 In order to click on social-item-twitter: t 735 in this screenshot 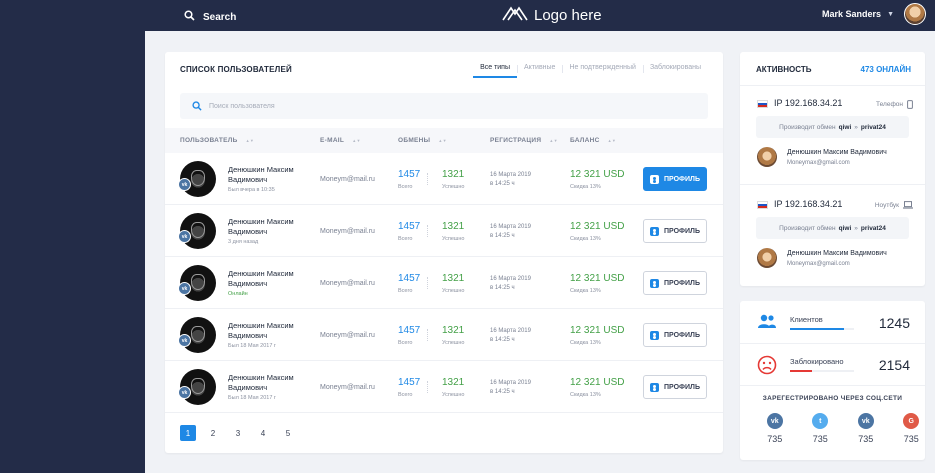, I will do `click(821, 428)`.